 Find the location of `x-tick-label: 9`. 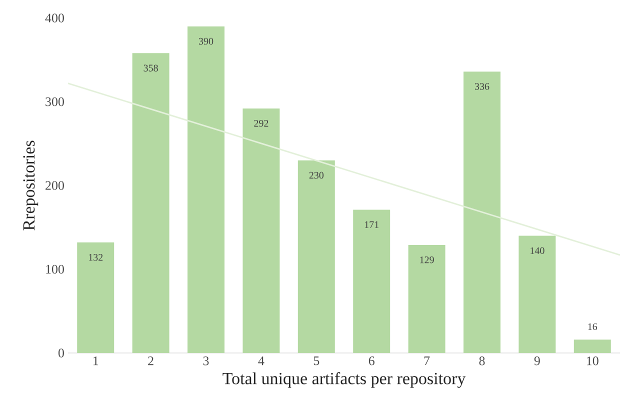

x-tick-label: 9 is located at coordinates (537, 361).